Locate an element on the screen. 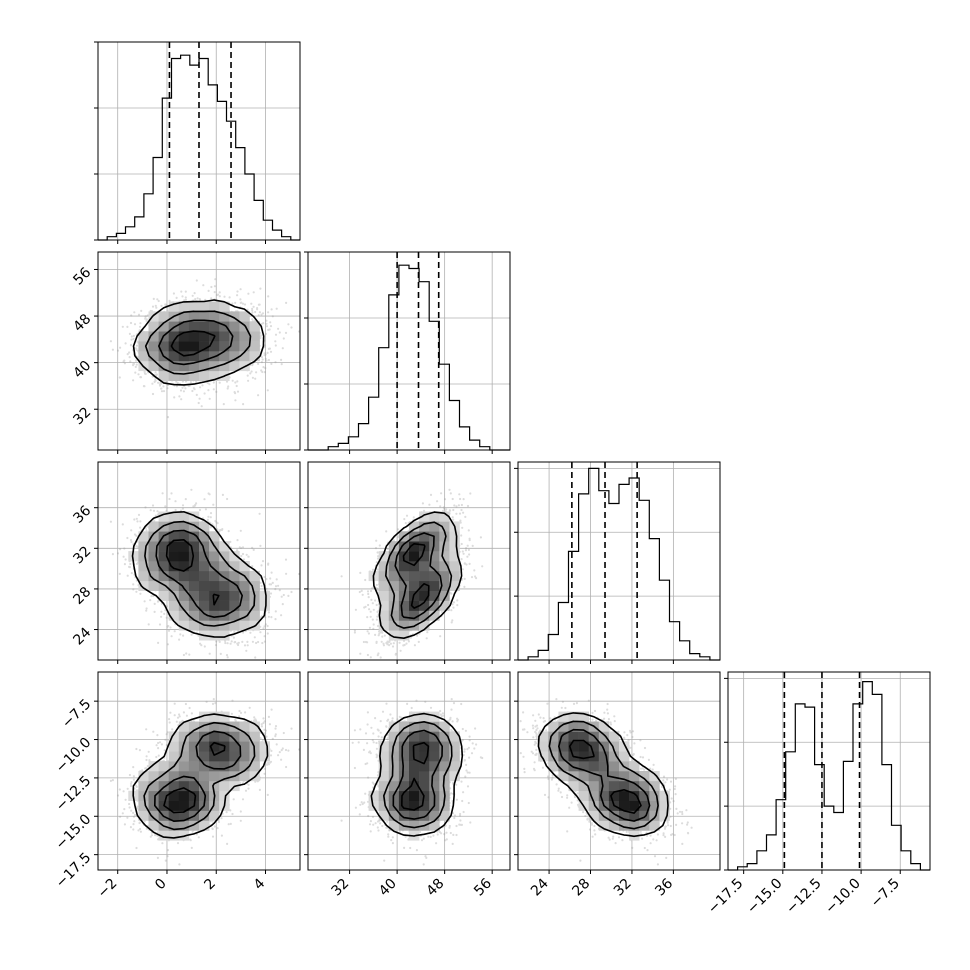 This screenshot has width=970, height=970. y-tick-label: 36 is located at coordinates (82, 515).